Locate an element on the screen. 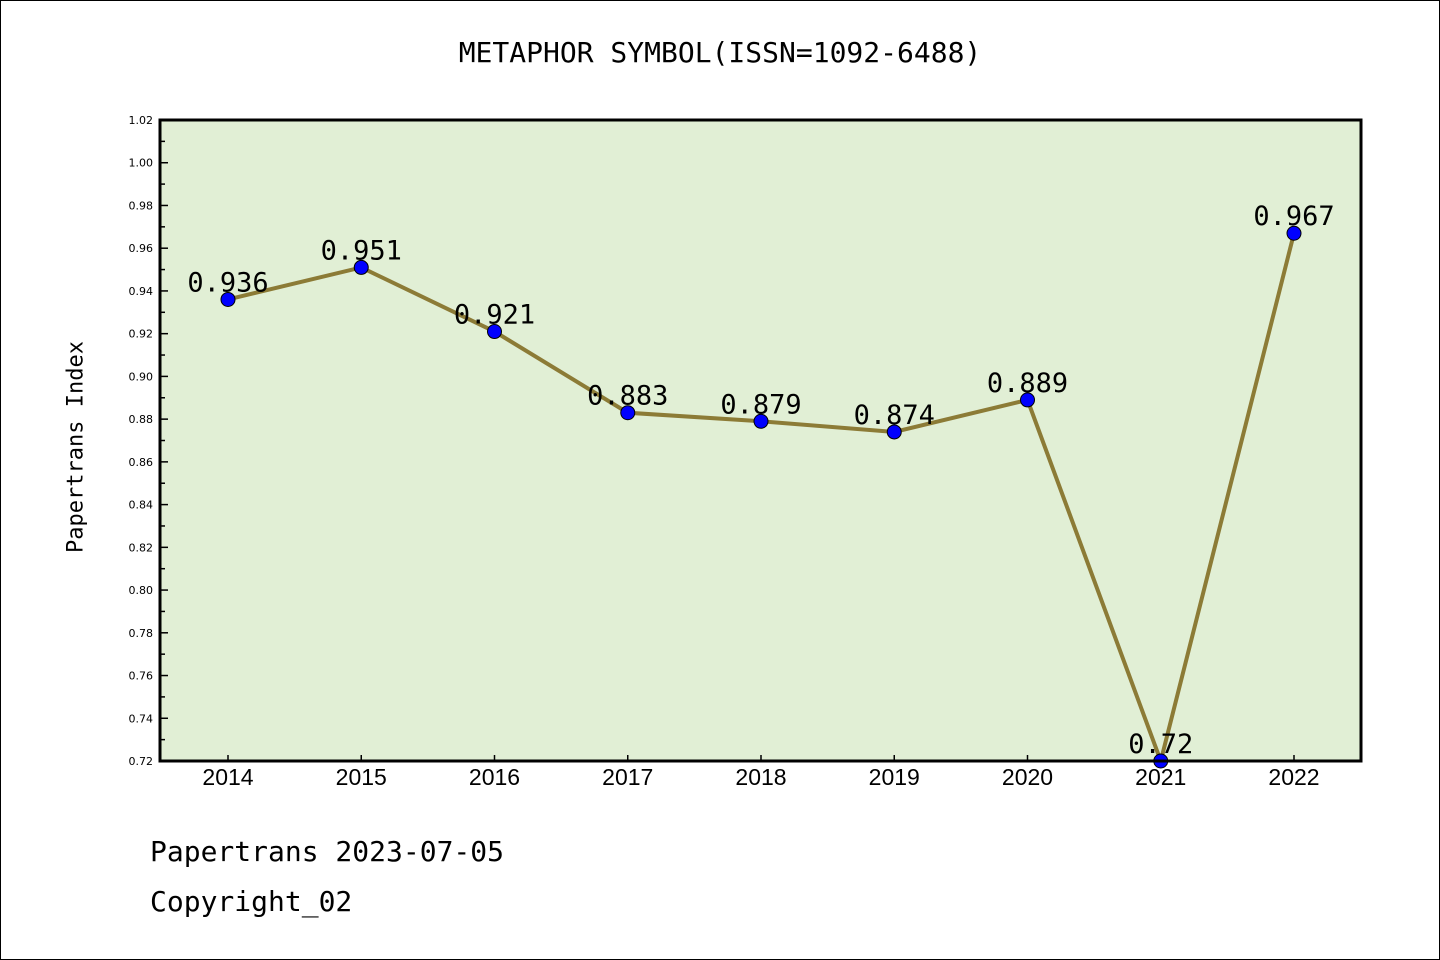  y-tick-label: 0.98 is located at coordinates (141, 205).